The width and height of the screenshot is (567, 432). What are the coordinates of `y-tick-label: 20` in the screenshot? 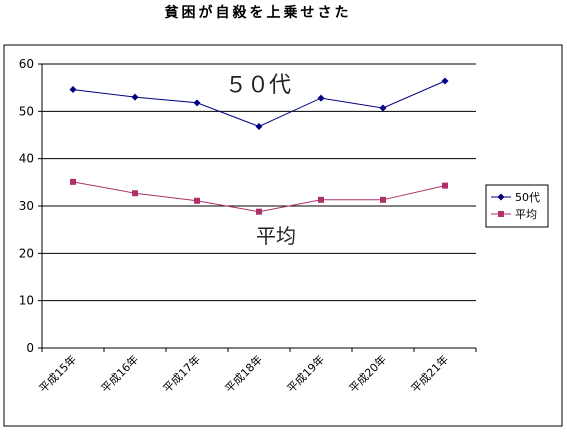 It's located at (26, 253).